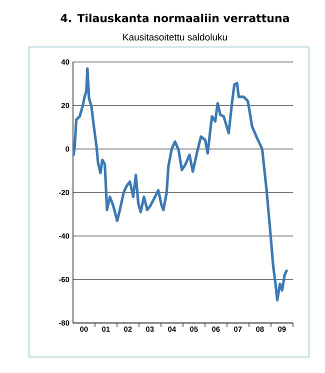 This screenshot has height=373, width=325. Describe the element at coordinates (175, 37) in the screenshot. I see `chart-subtitle: Kausitasoitettu saldoluku` at that location.